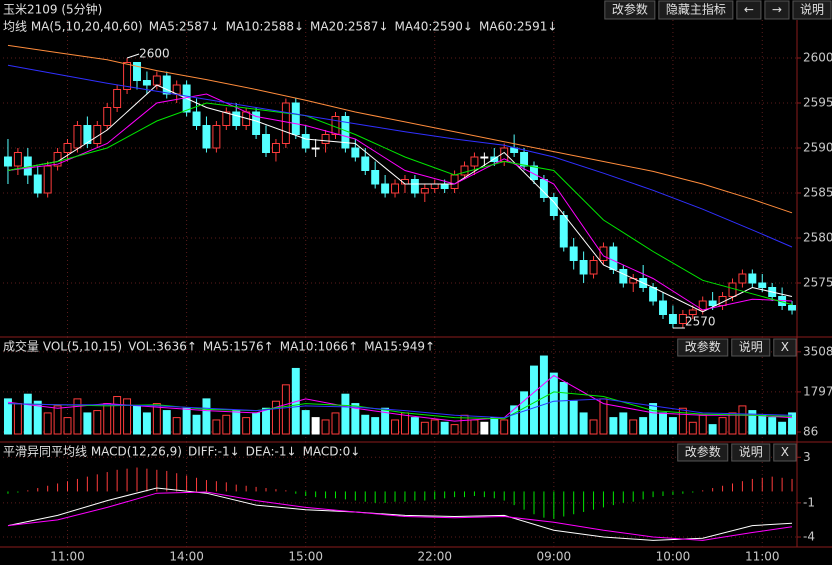 This screenshot has width=832, height=565. I want to click on legend-entry: DIFF:-1↓, so click(214, 452).